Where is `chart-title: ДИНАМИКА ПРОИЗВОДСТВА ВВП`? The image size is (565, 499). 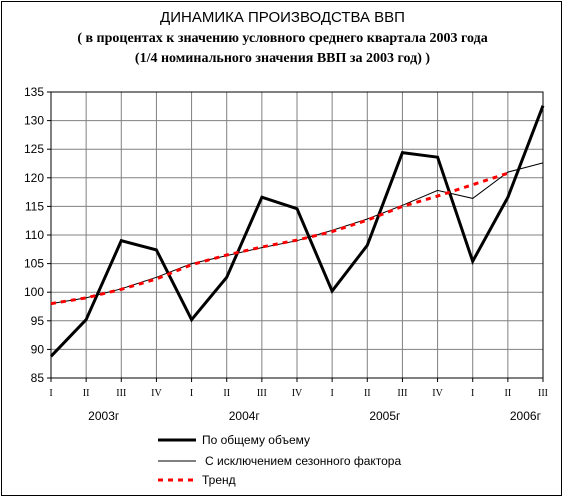
chart-title: ДИНАМИКА ПРОИЗВОДСТВА ВВП is located at coordinates (282, 17).